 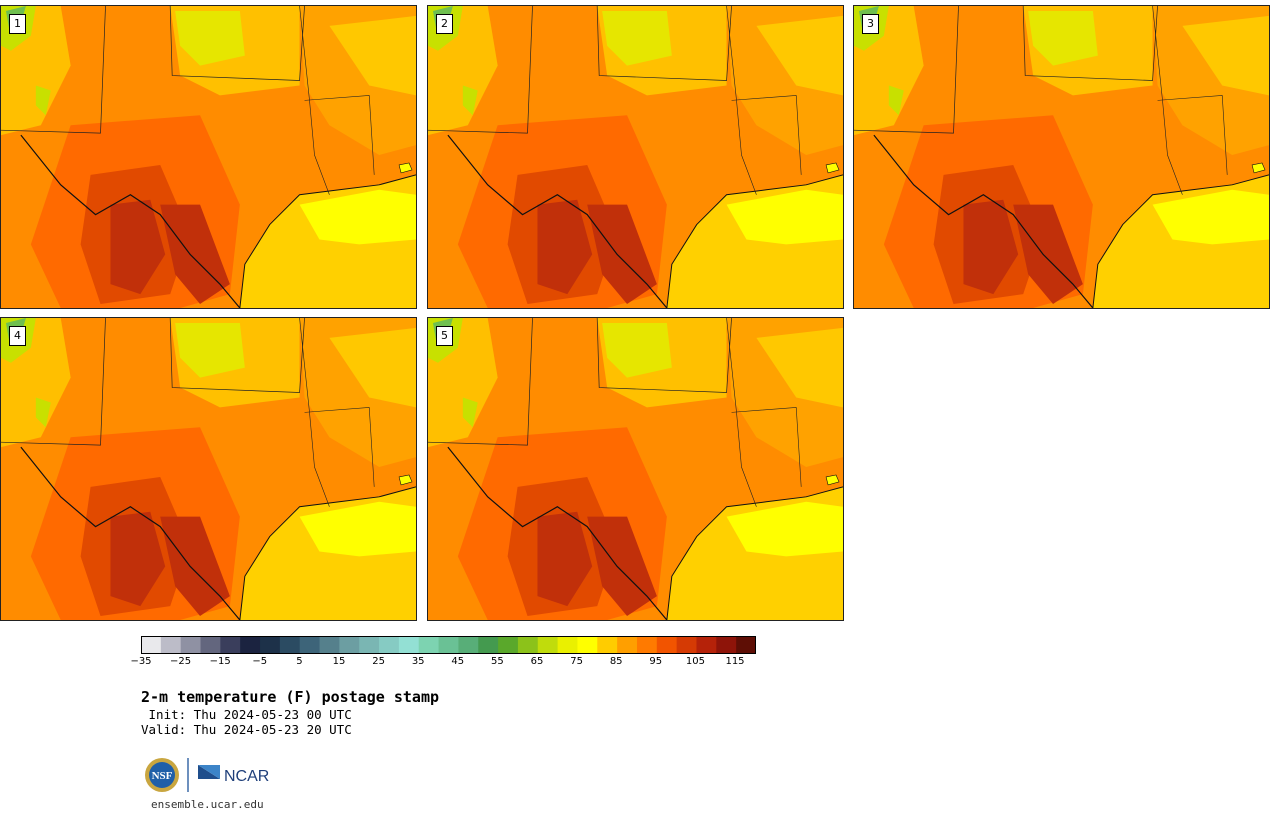 What do you see at coordinates (246, 729) in the screenshot?
I see `valid-time: Valid: Thu 2024-05-23 20 UTC` at bounding box center [246, 729].